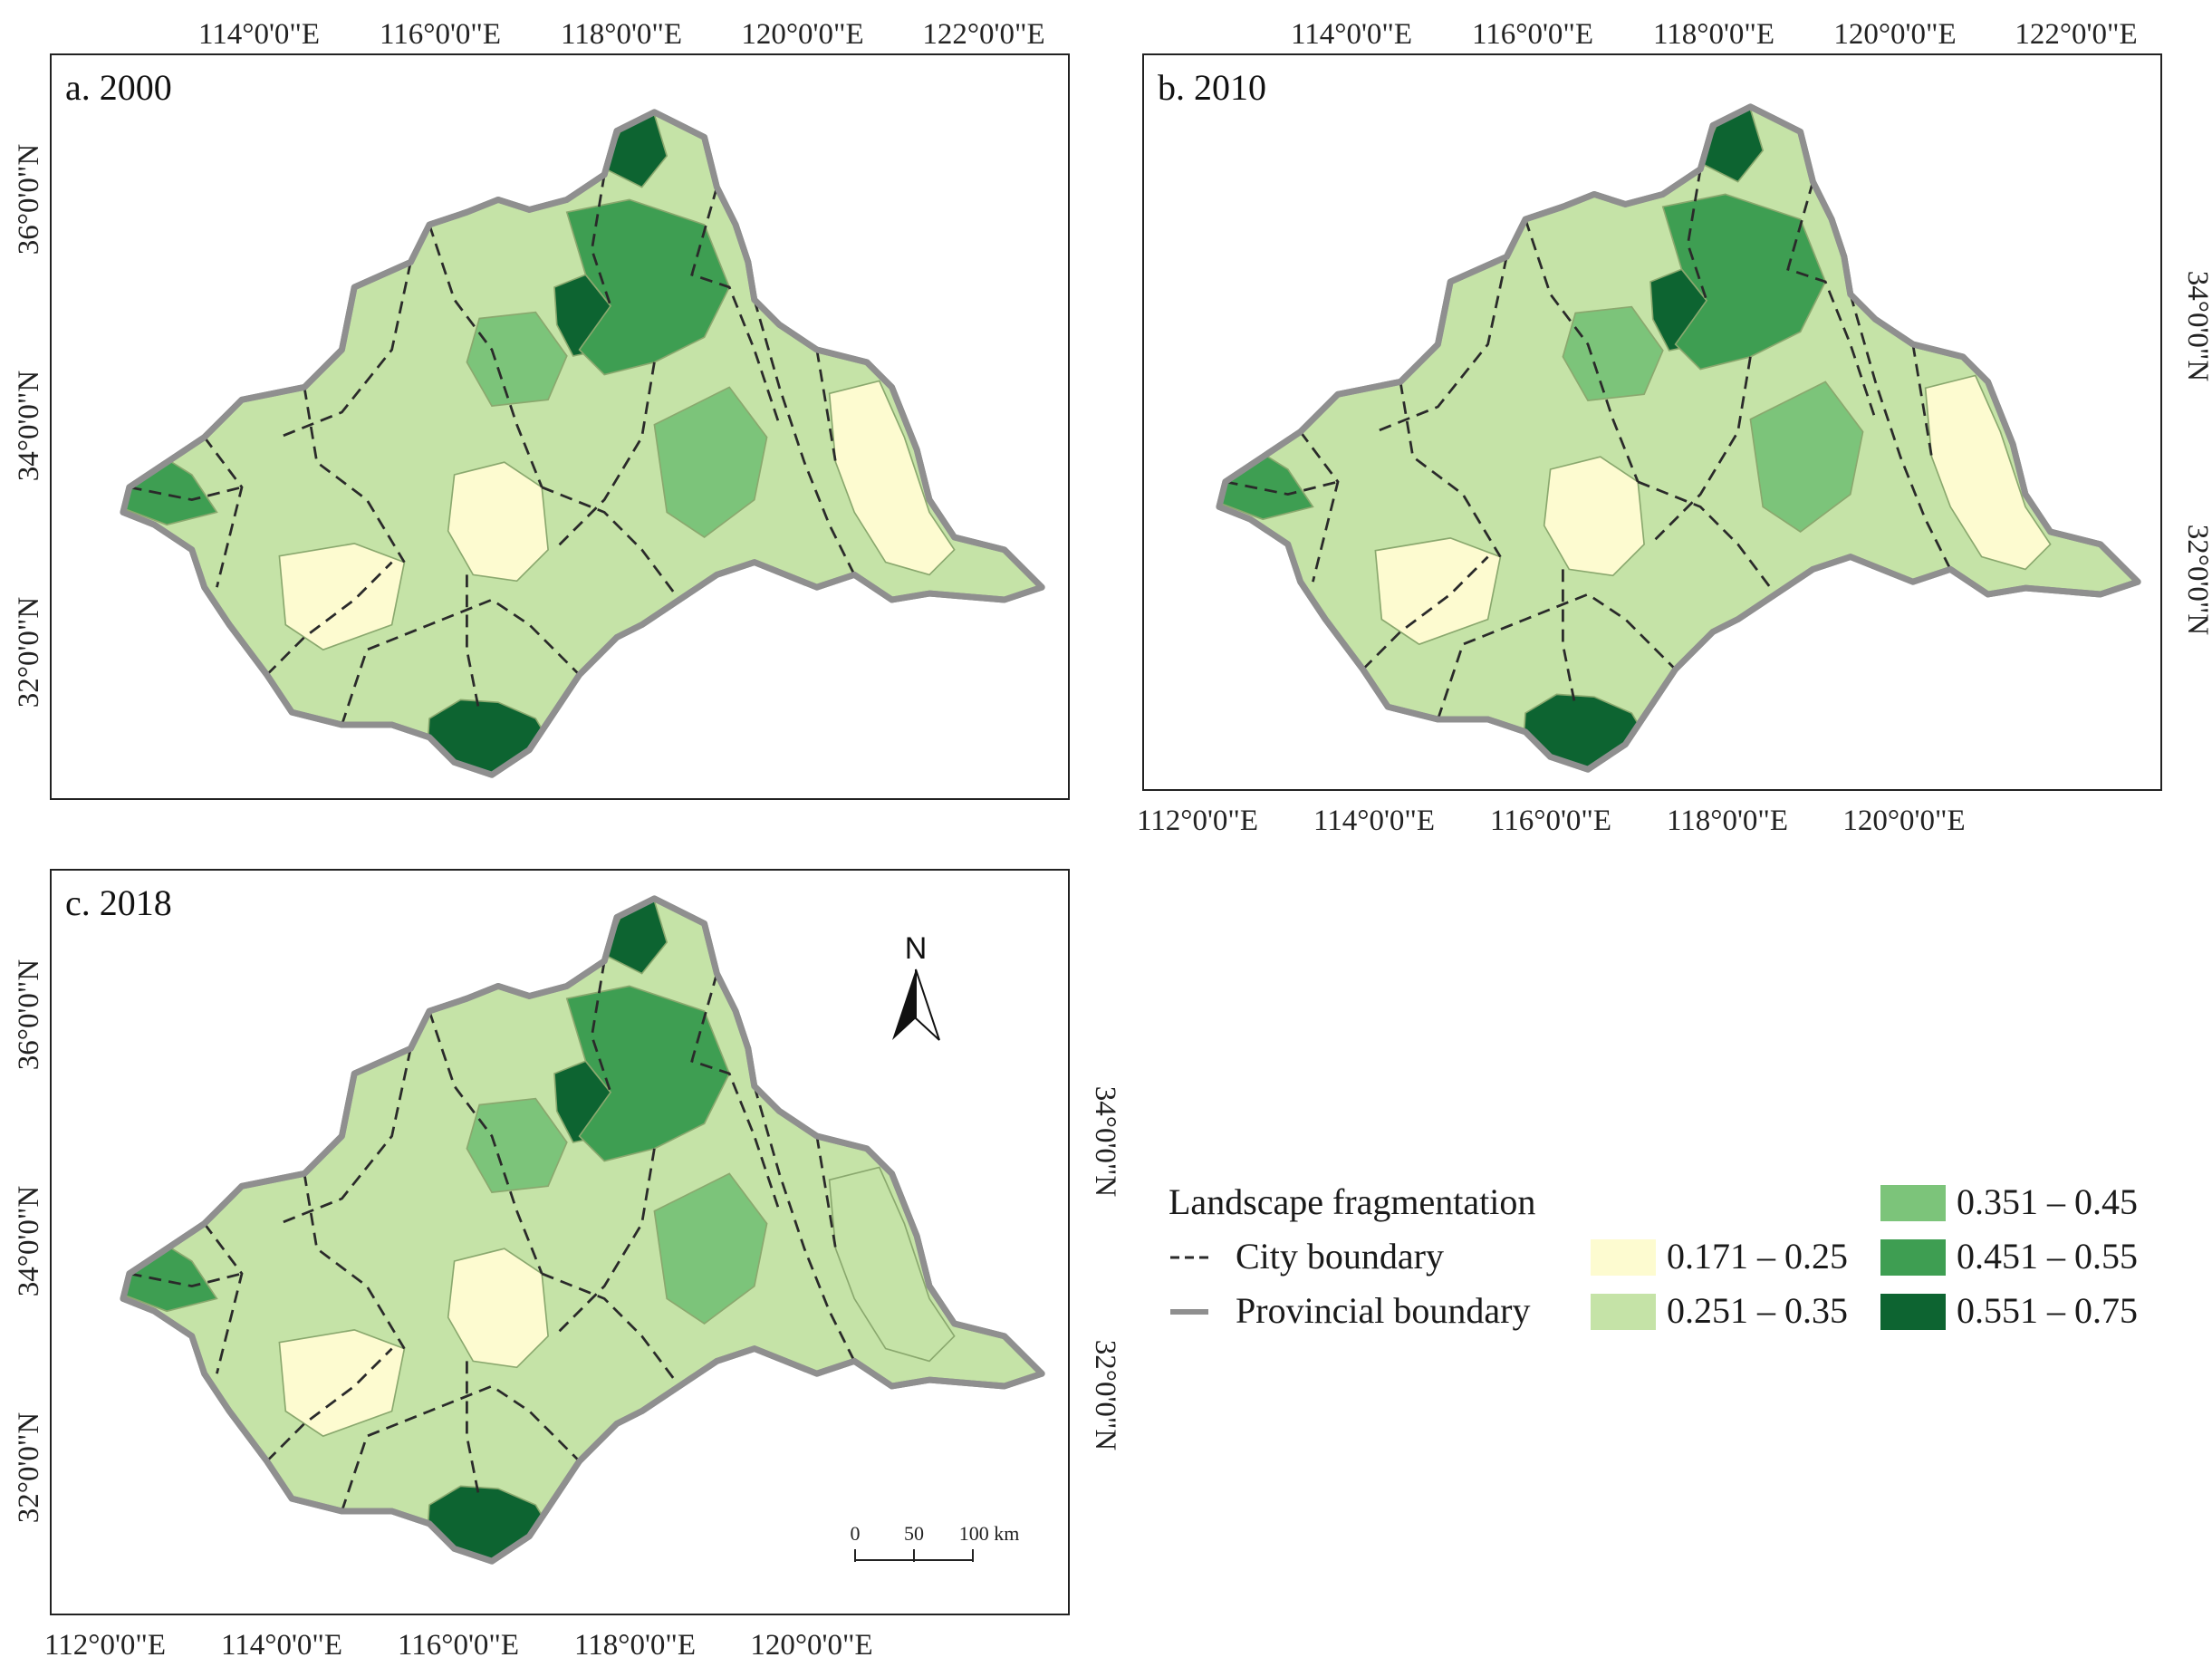 The height and width of the screenshot is (1667, 2212). Describe the element at coordinates (1895, 34) in the screenshot. I see `top-tick-label: 120°0'0"E` at that location.